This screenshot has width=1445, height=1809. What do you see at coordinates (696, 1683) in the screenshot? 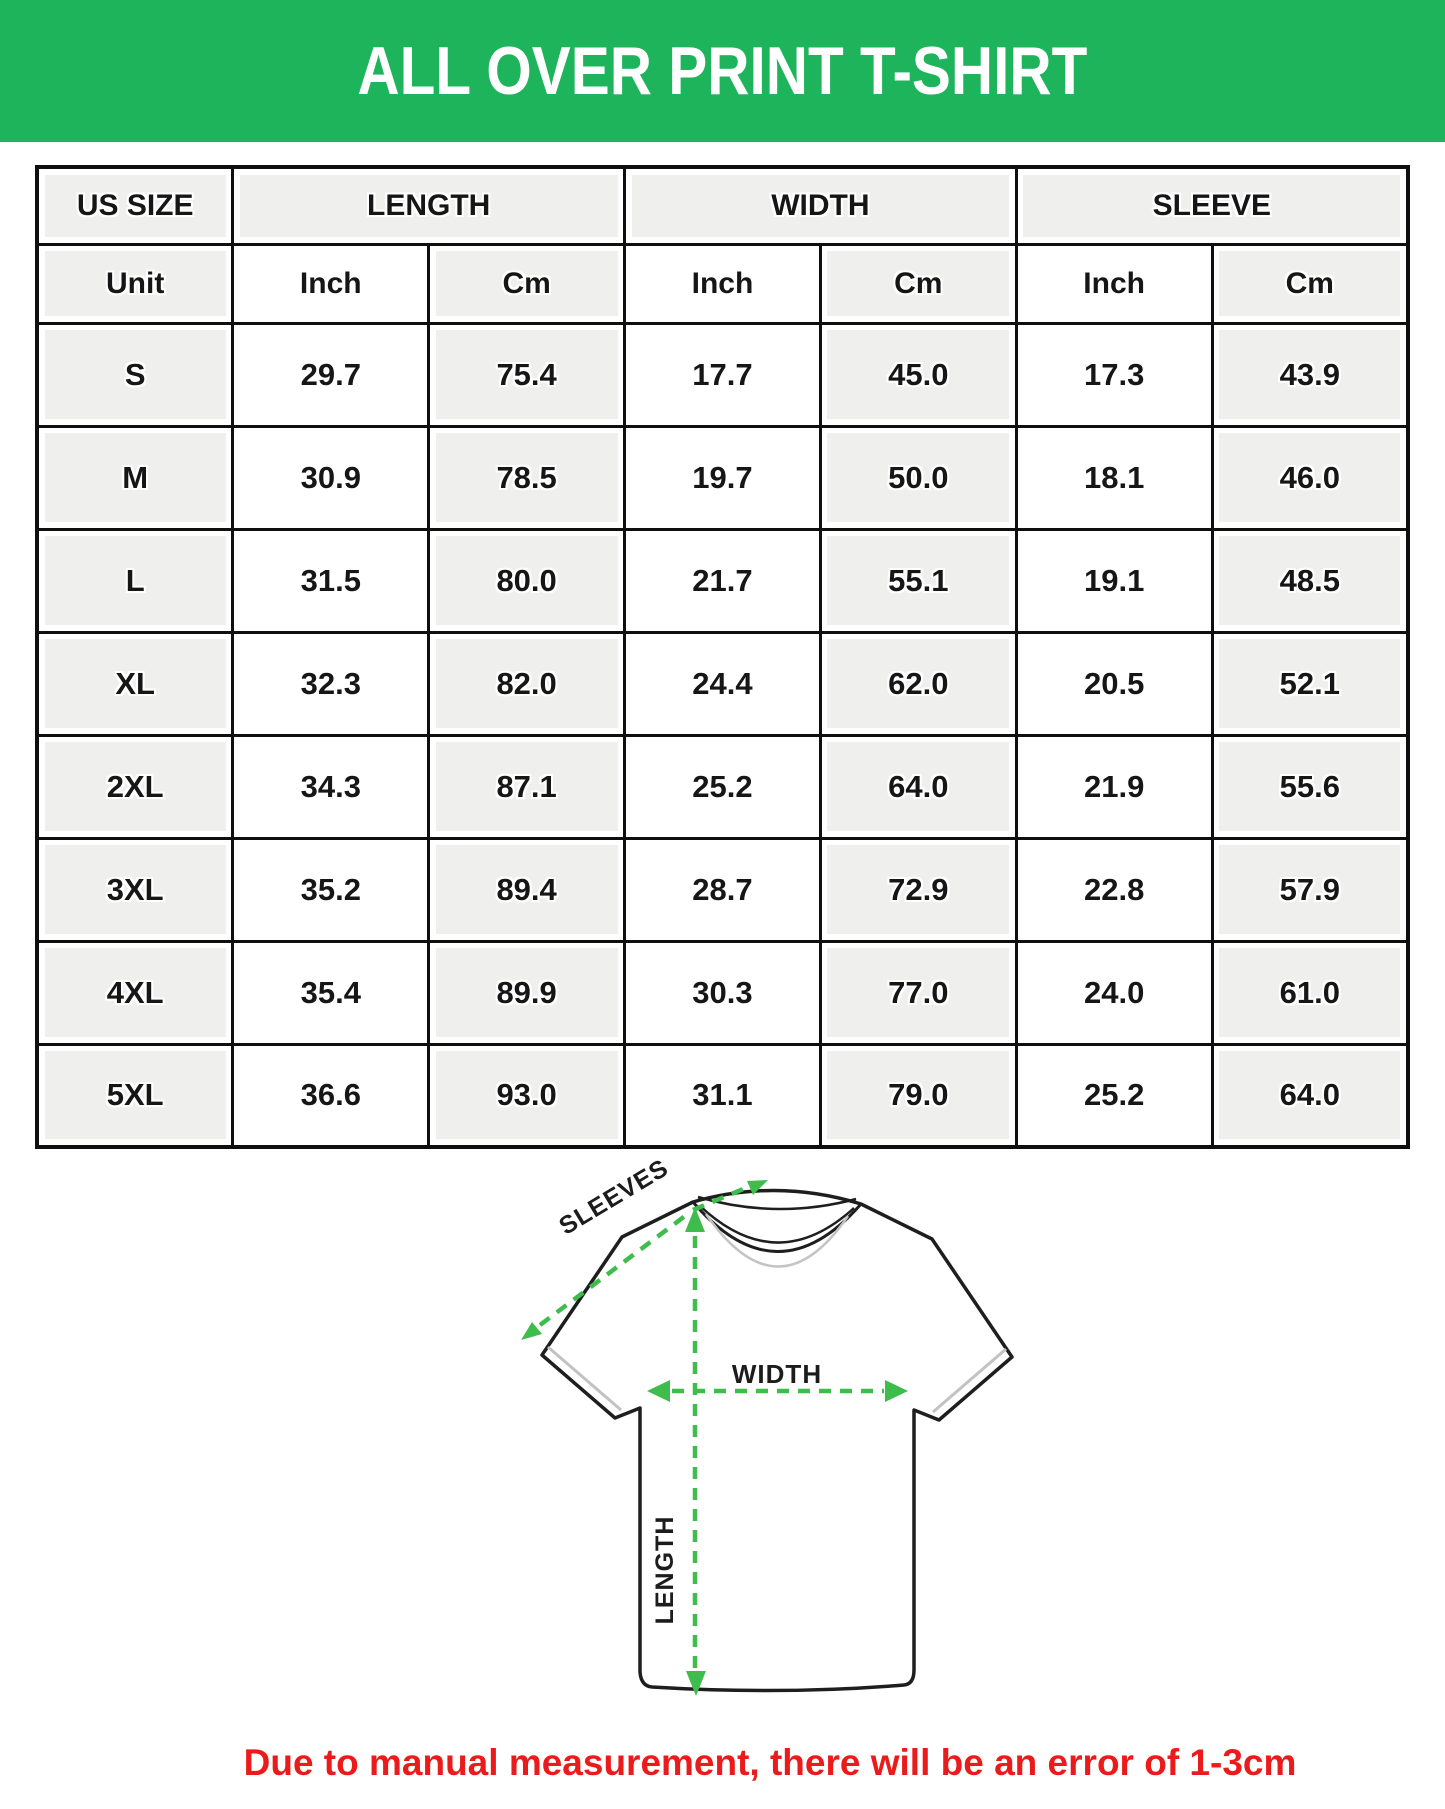
I see `length-arrowhead-bottom` at bounding box center [696, 1683].